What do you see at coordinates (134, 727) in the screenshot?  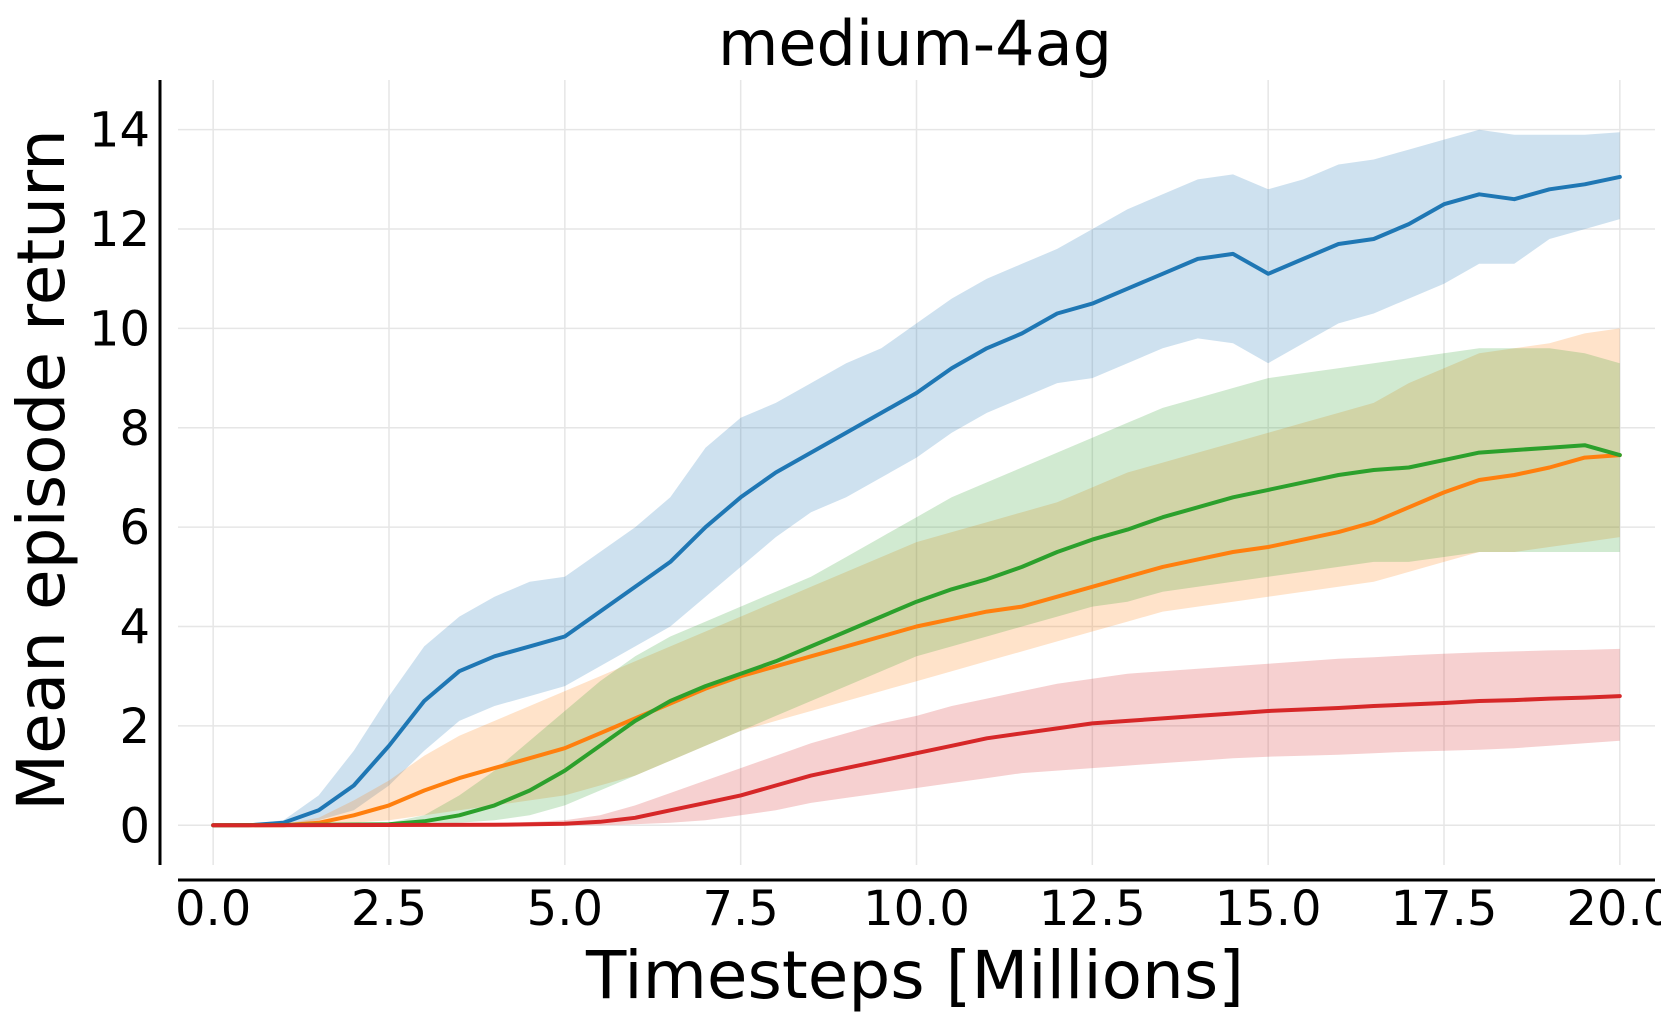 I see `y-tick-label: 2` at bounding box center [134, 727].